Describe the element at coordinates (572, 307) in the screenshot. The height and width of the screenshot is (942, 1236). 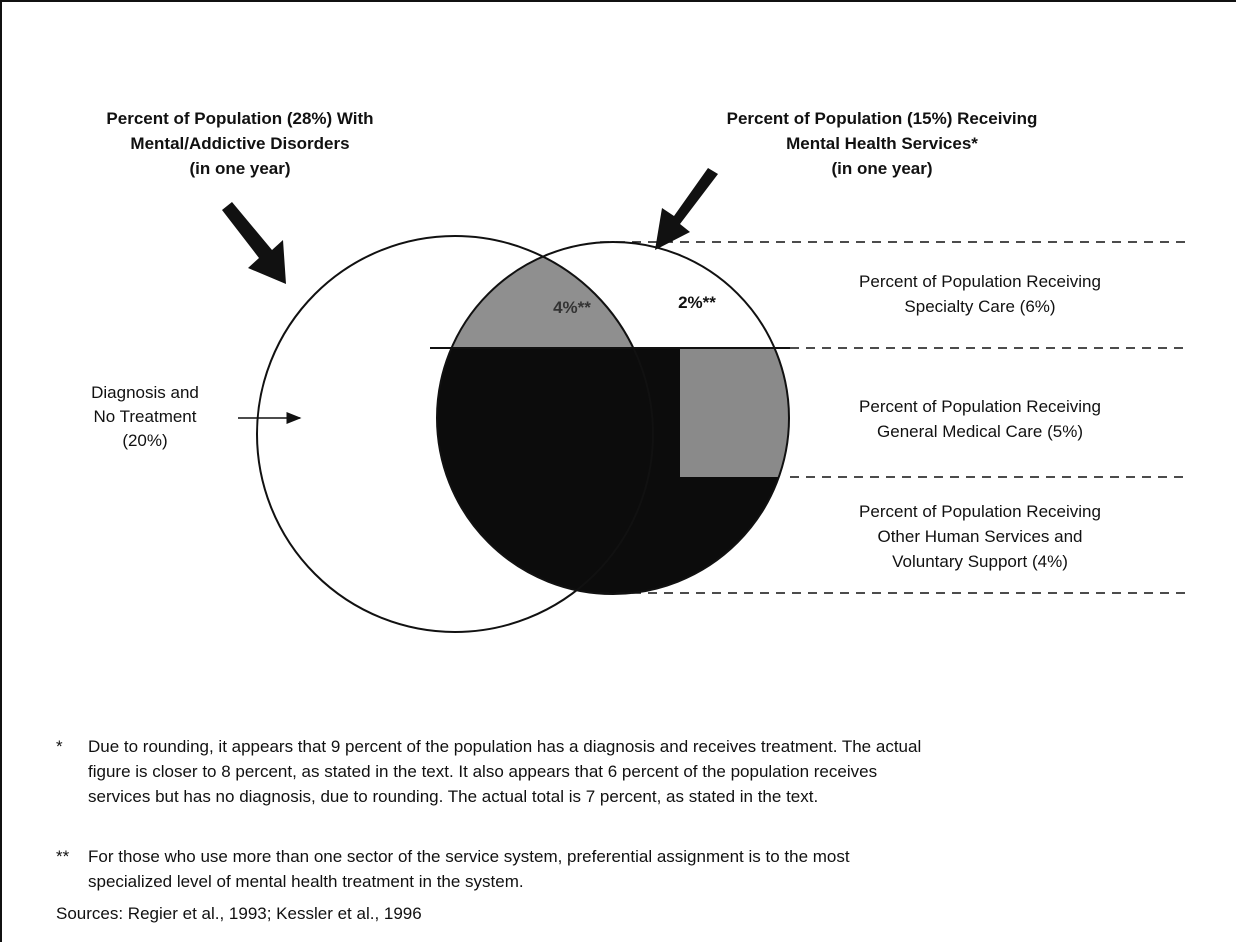
I see `region-label: 4%**` at that location.